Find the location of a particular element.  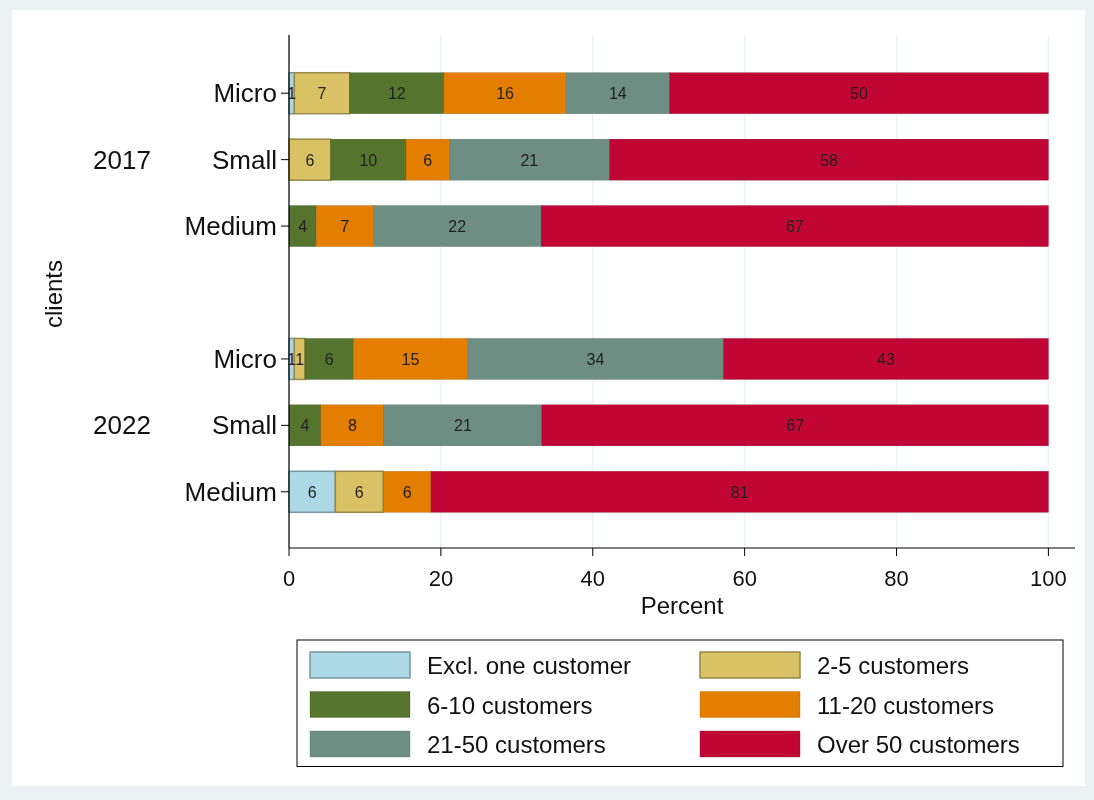

text: 2022 is located at coordinates (122, 425).